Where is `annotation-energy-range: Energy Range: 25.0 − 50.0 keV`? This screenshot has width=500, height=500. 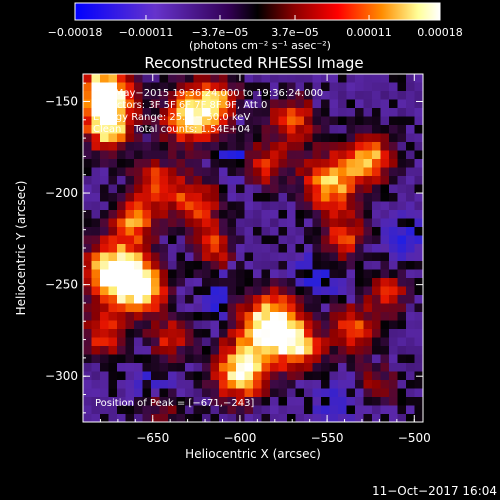
annotation-energy-range: Energy Range: 25.0 − 50.0 keV is located at coordinates (171, 117).